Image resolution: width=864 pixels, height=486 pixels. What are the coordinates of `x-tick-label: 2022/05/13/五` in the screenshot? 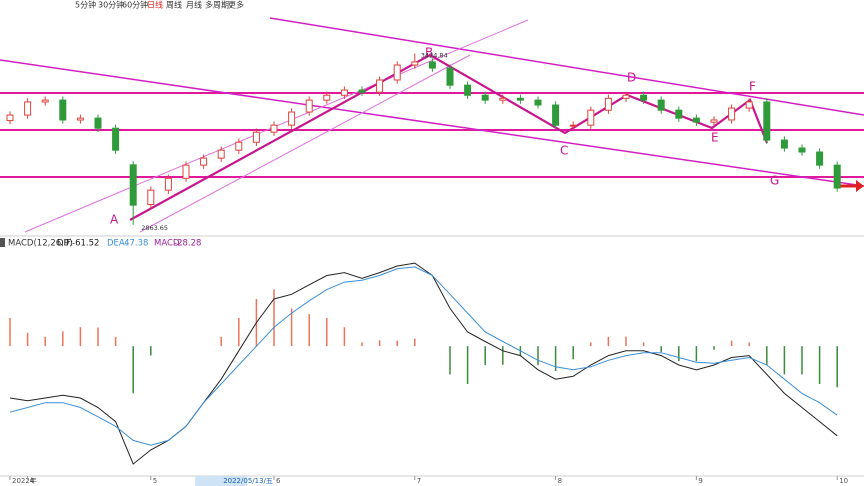 It's located at (248, 481).